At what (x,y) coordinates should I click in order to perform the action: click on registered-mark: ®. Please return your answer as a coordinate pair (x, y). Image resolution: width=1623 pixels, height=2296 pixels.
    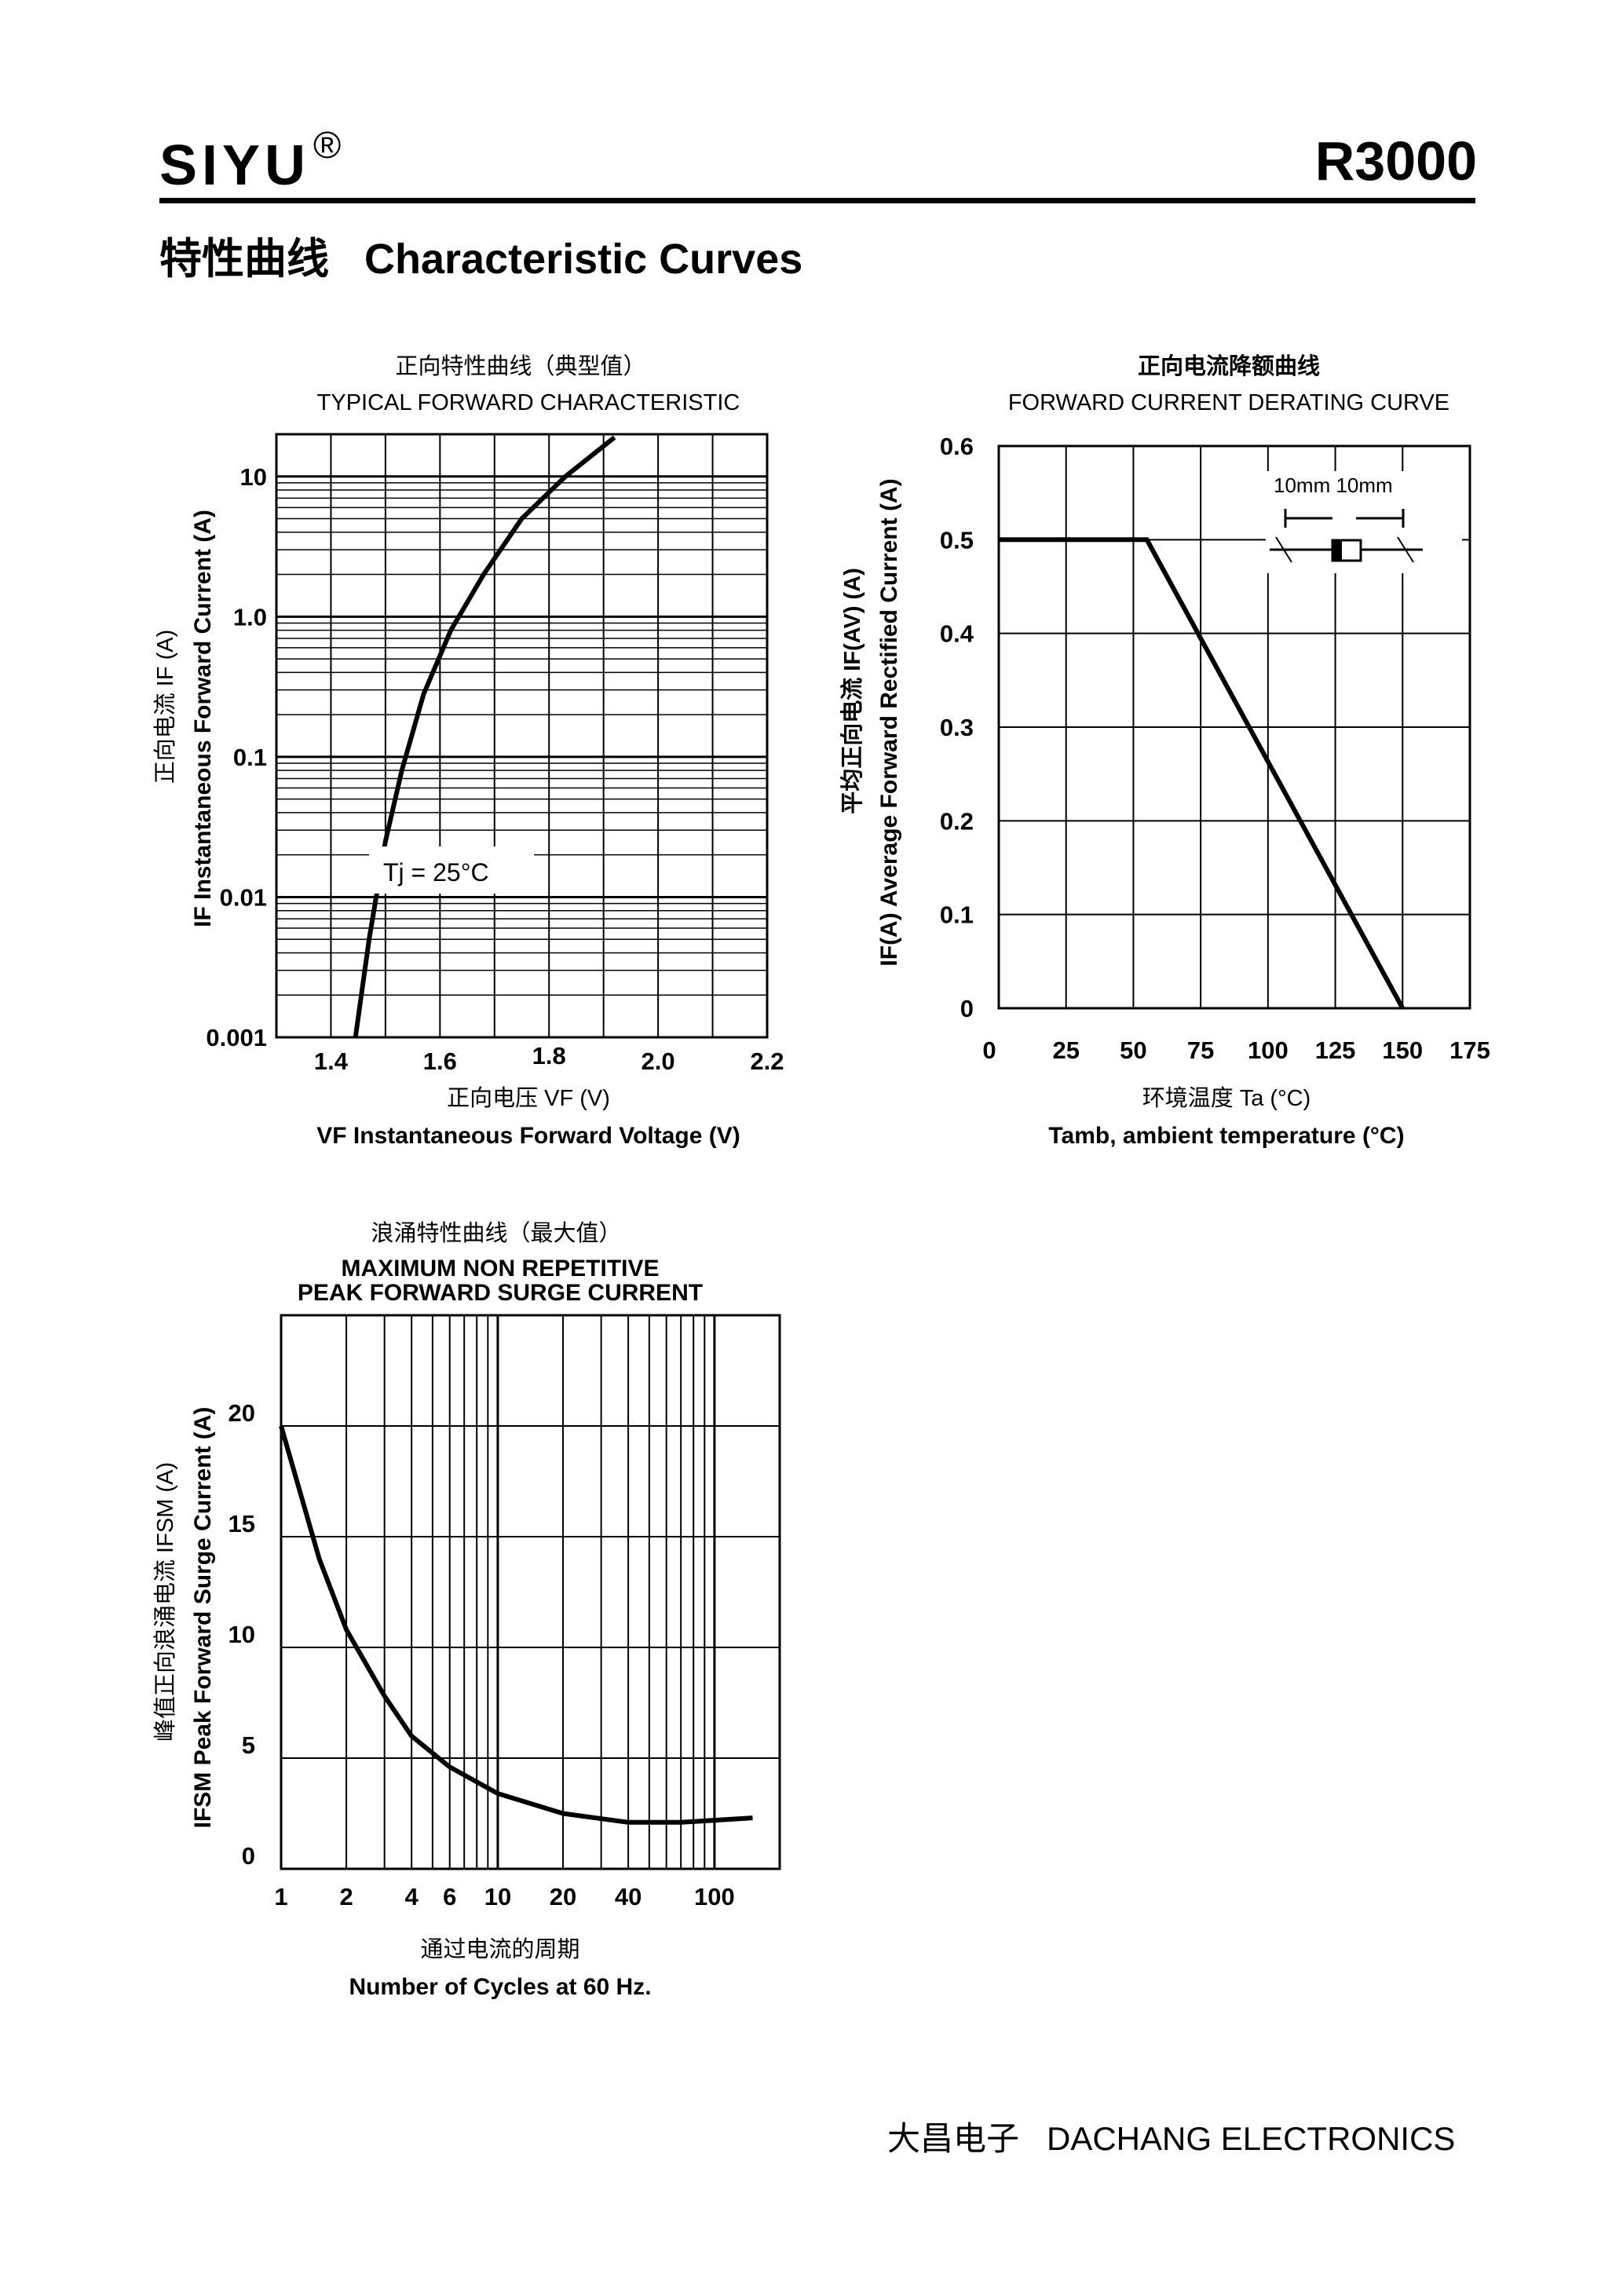
    Looking at the image, I should click on (327, 145).